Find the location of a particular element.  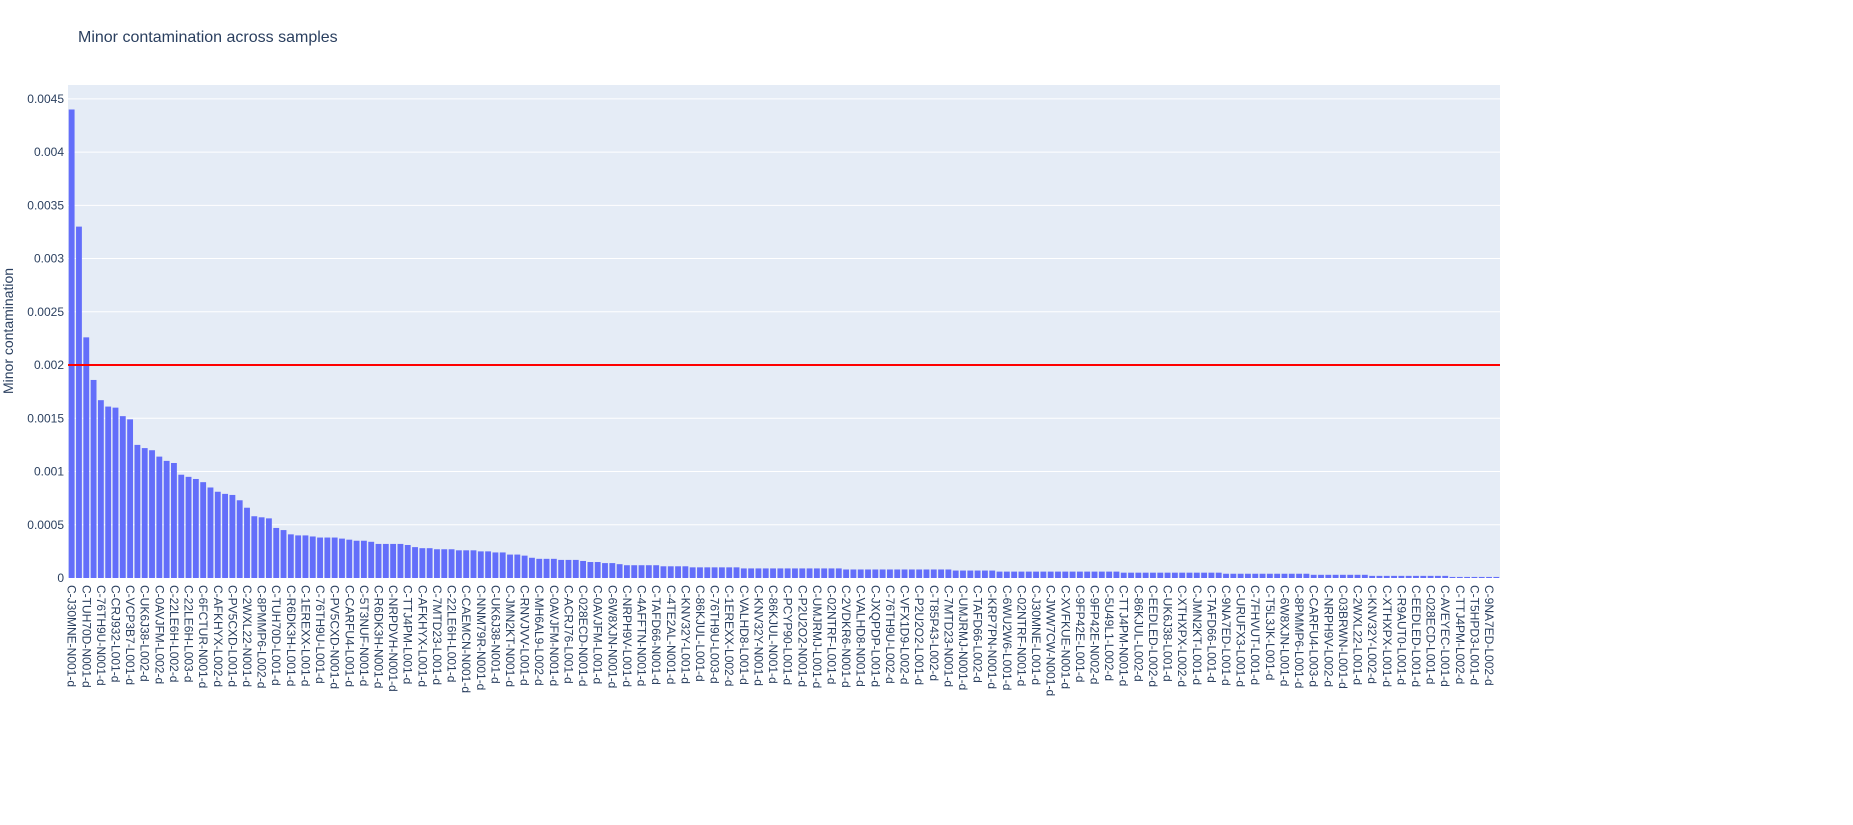

x-tick-label: C-0AVJFM-L002-d is located at coordinates (159, 634).